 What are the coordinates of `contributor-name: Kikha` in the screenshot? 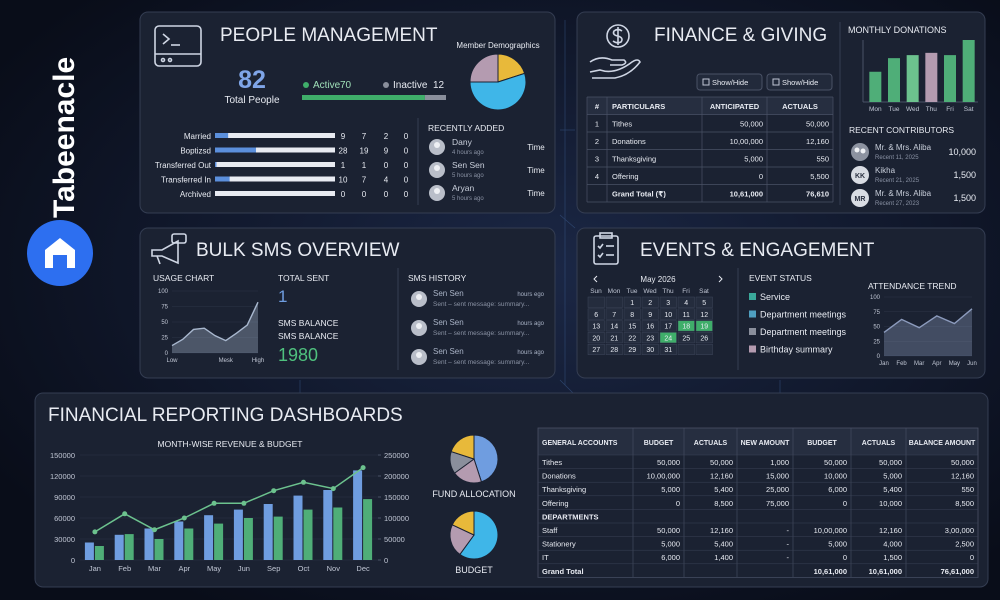 It's located at (885, 170).